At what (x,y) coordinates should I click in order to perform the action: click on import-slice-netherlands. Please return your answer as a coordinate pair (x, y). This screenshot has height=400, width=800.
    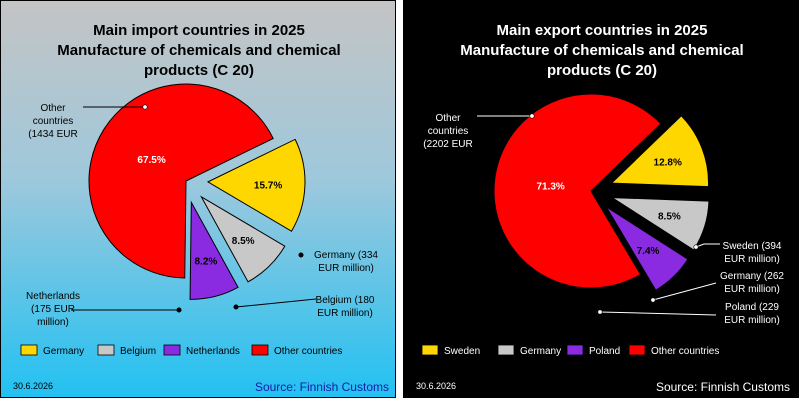
    Looking at the image, I should click on (214, 250).